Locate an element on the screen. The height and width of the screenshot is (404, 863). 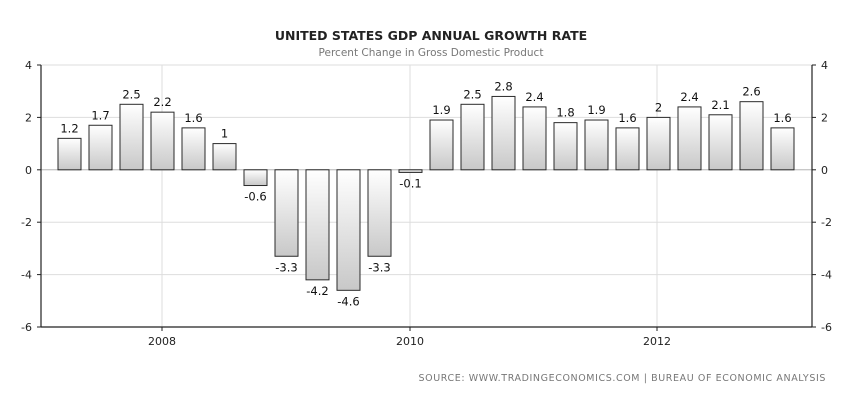
y-tick-label-left: -4 is located at coordinates (26, 275).